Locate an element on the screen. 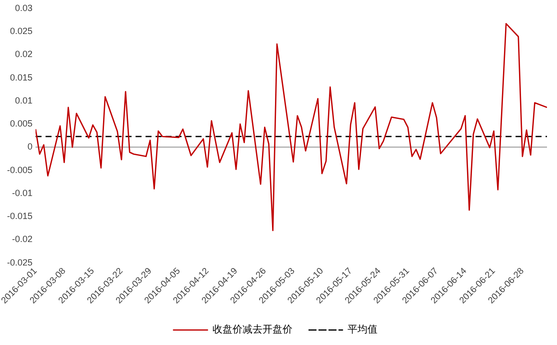 The width and height of the screenshot is (557, 345). y-tick-label: 0.03 is located at coordinates (24, 7).